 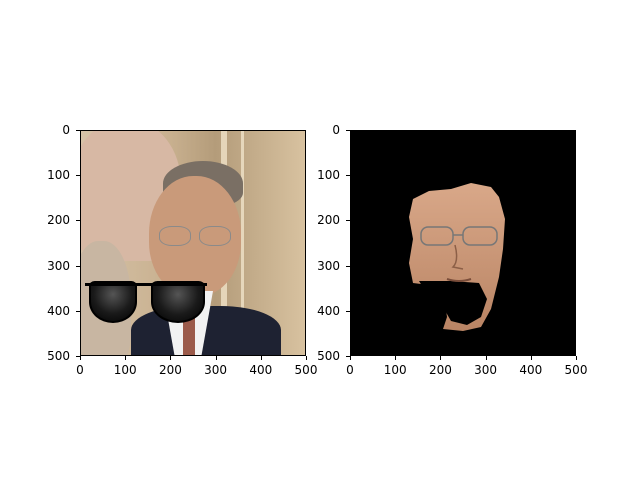 I want to click on tie, so click(x=189, y=335).